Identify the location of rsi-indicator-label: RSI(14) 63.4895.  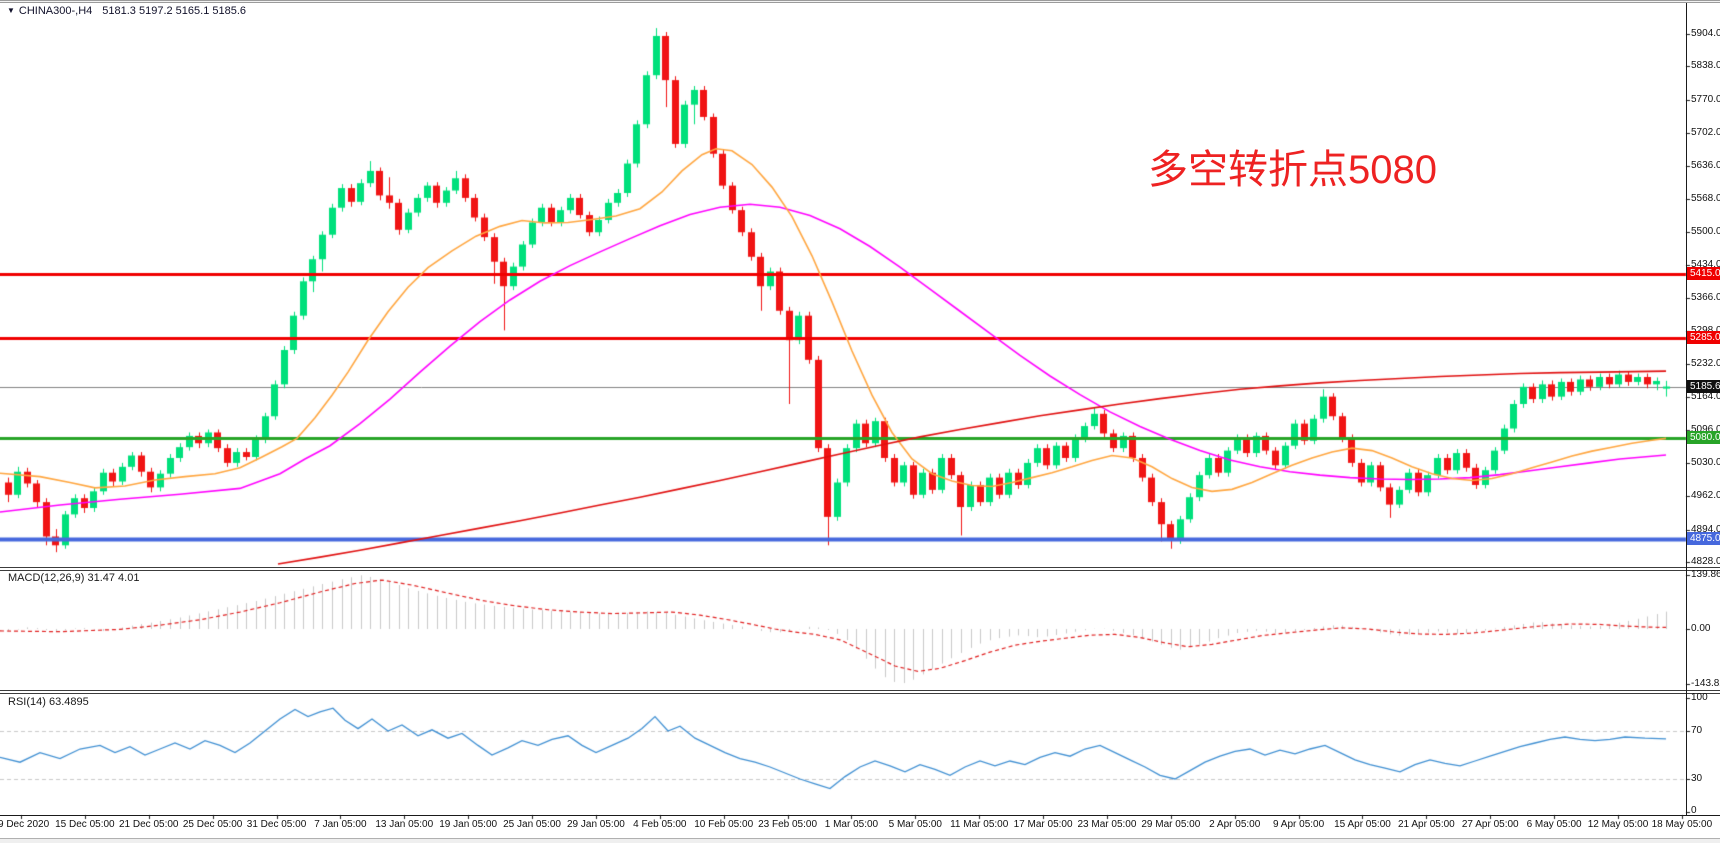
(48, 702).